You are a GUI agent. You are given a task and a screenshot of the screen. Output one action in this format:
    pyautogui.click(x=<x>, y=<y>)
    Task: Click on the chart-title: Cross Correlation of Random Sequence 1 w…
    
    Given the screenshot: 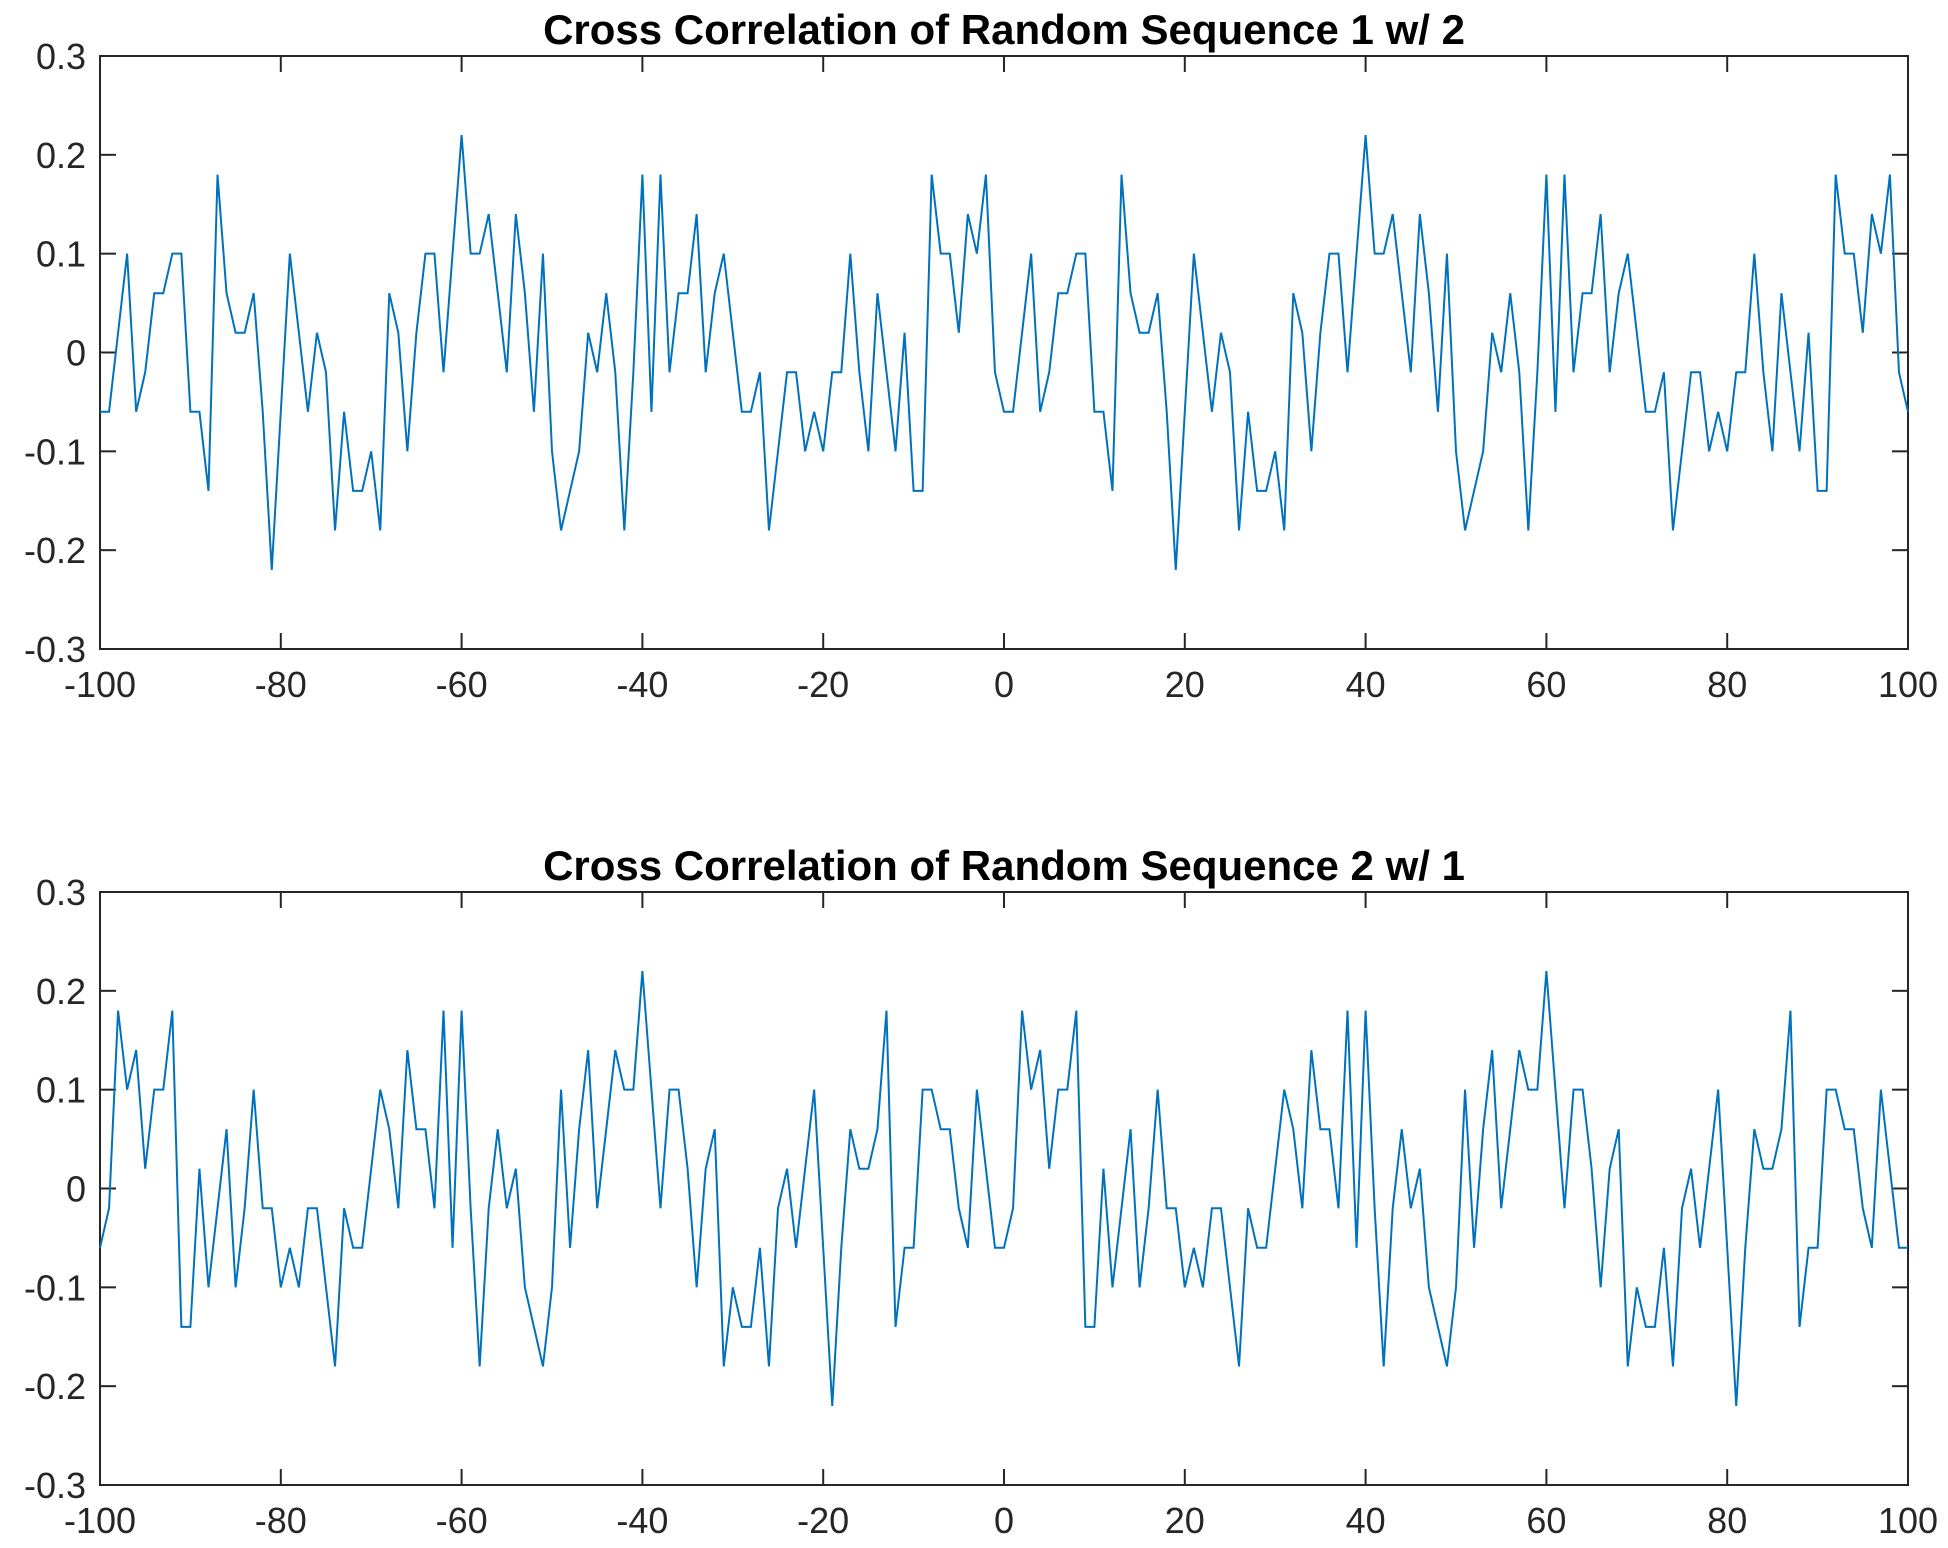 What is the action you would take?
    pyautogui.click(x=1004, y=29)
    